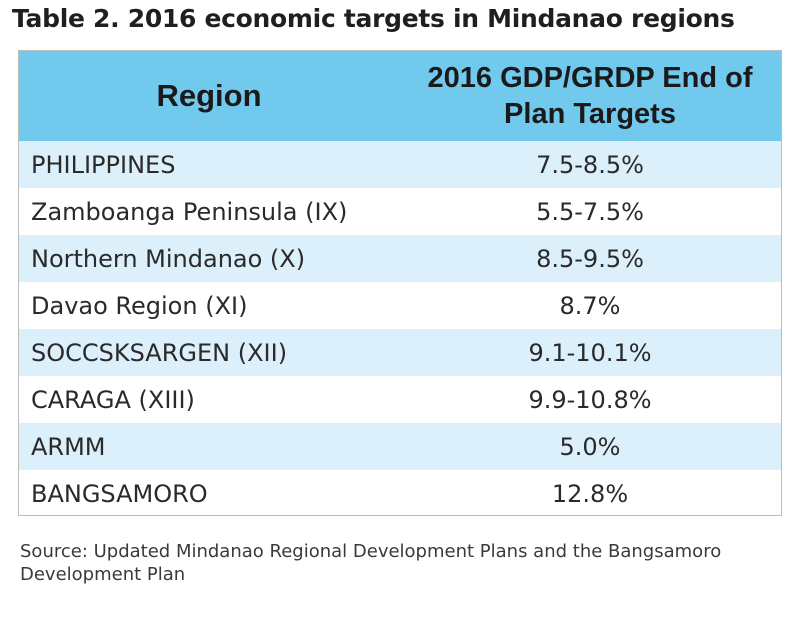 The image size is (800, 629). I want to click on column-header-region: Region, so click(209, 95).